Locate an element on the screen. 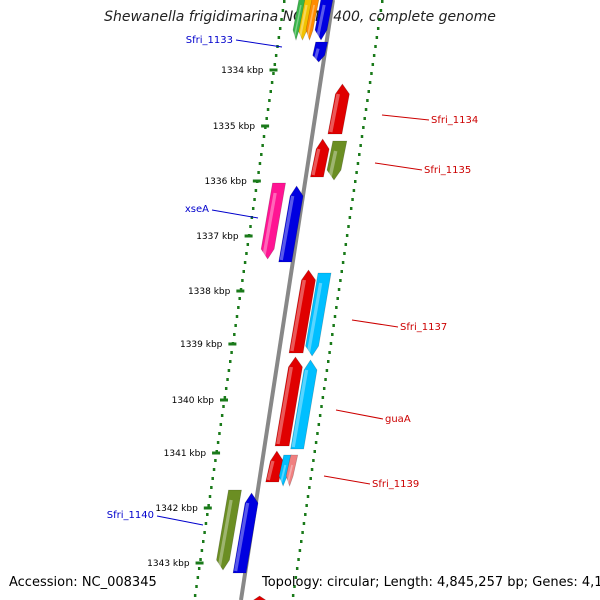  gene-bar-red-b-shape is located at coordinates (320, 158).